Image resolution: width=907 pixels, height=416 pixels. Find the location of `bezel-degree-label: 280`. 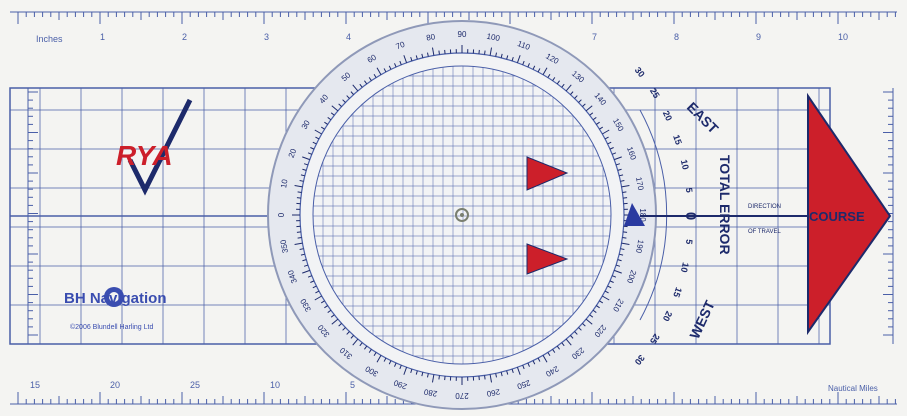

bezel-degree-label: 280 is located at coordinates (430, 392).